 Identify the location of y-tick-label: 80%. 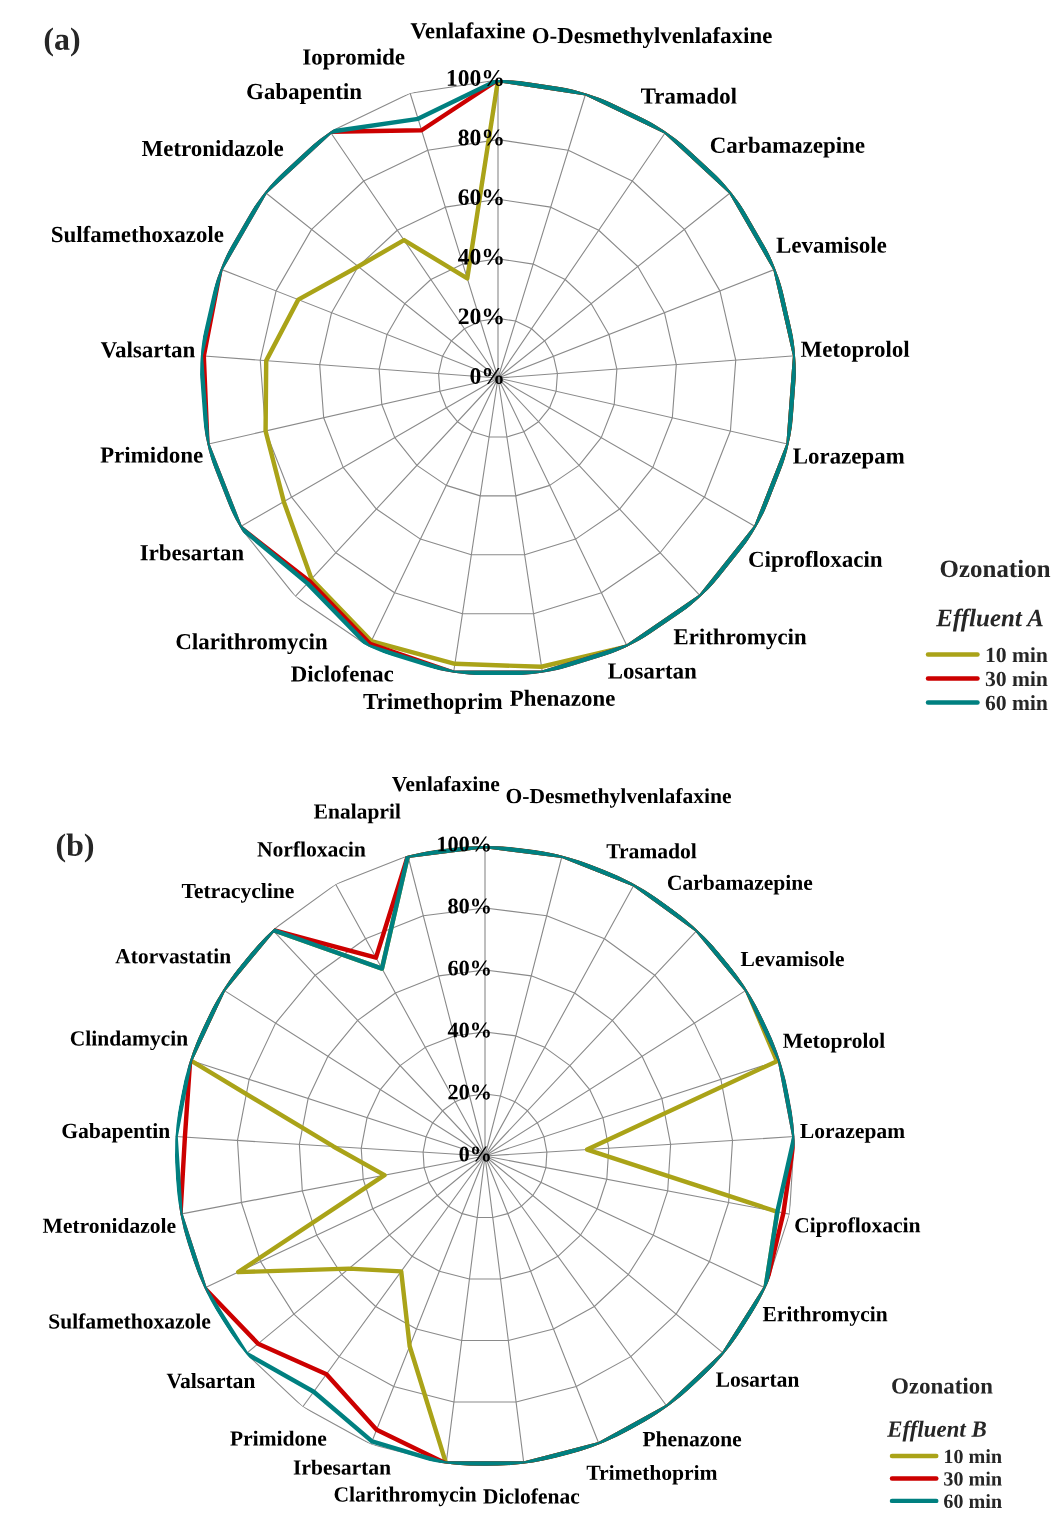
(469, 906).